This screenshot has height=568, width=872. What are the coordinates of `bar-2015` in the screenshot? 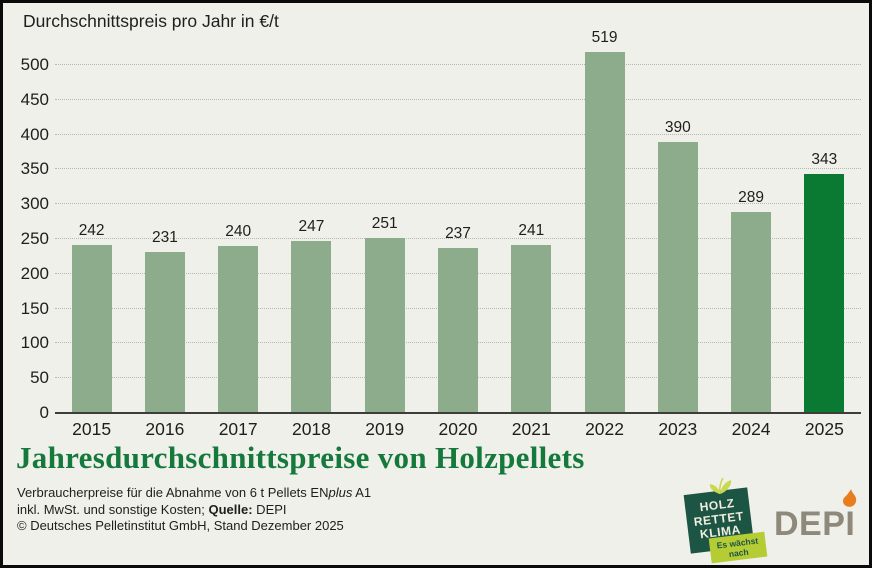 It's located at (91, 328).